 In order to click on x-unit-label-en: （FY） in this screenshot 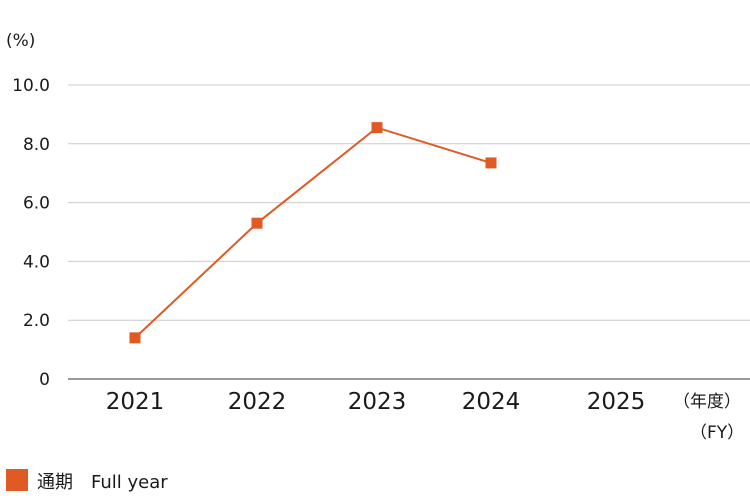, I will do `click(717, 433)`.